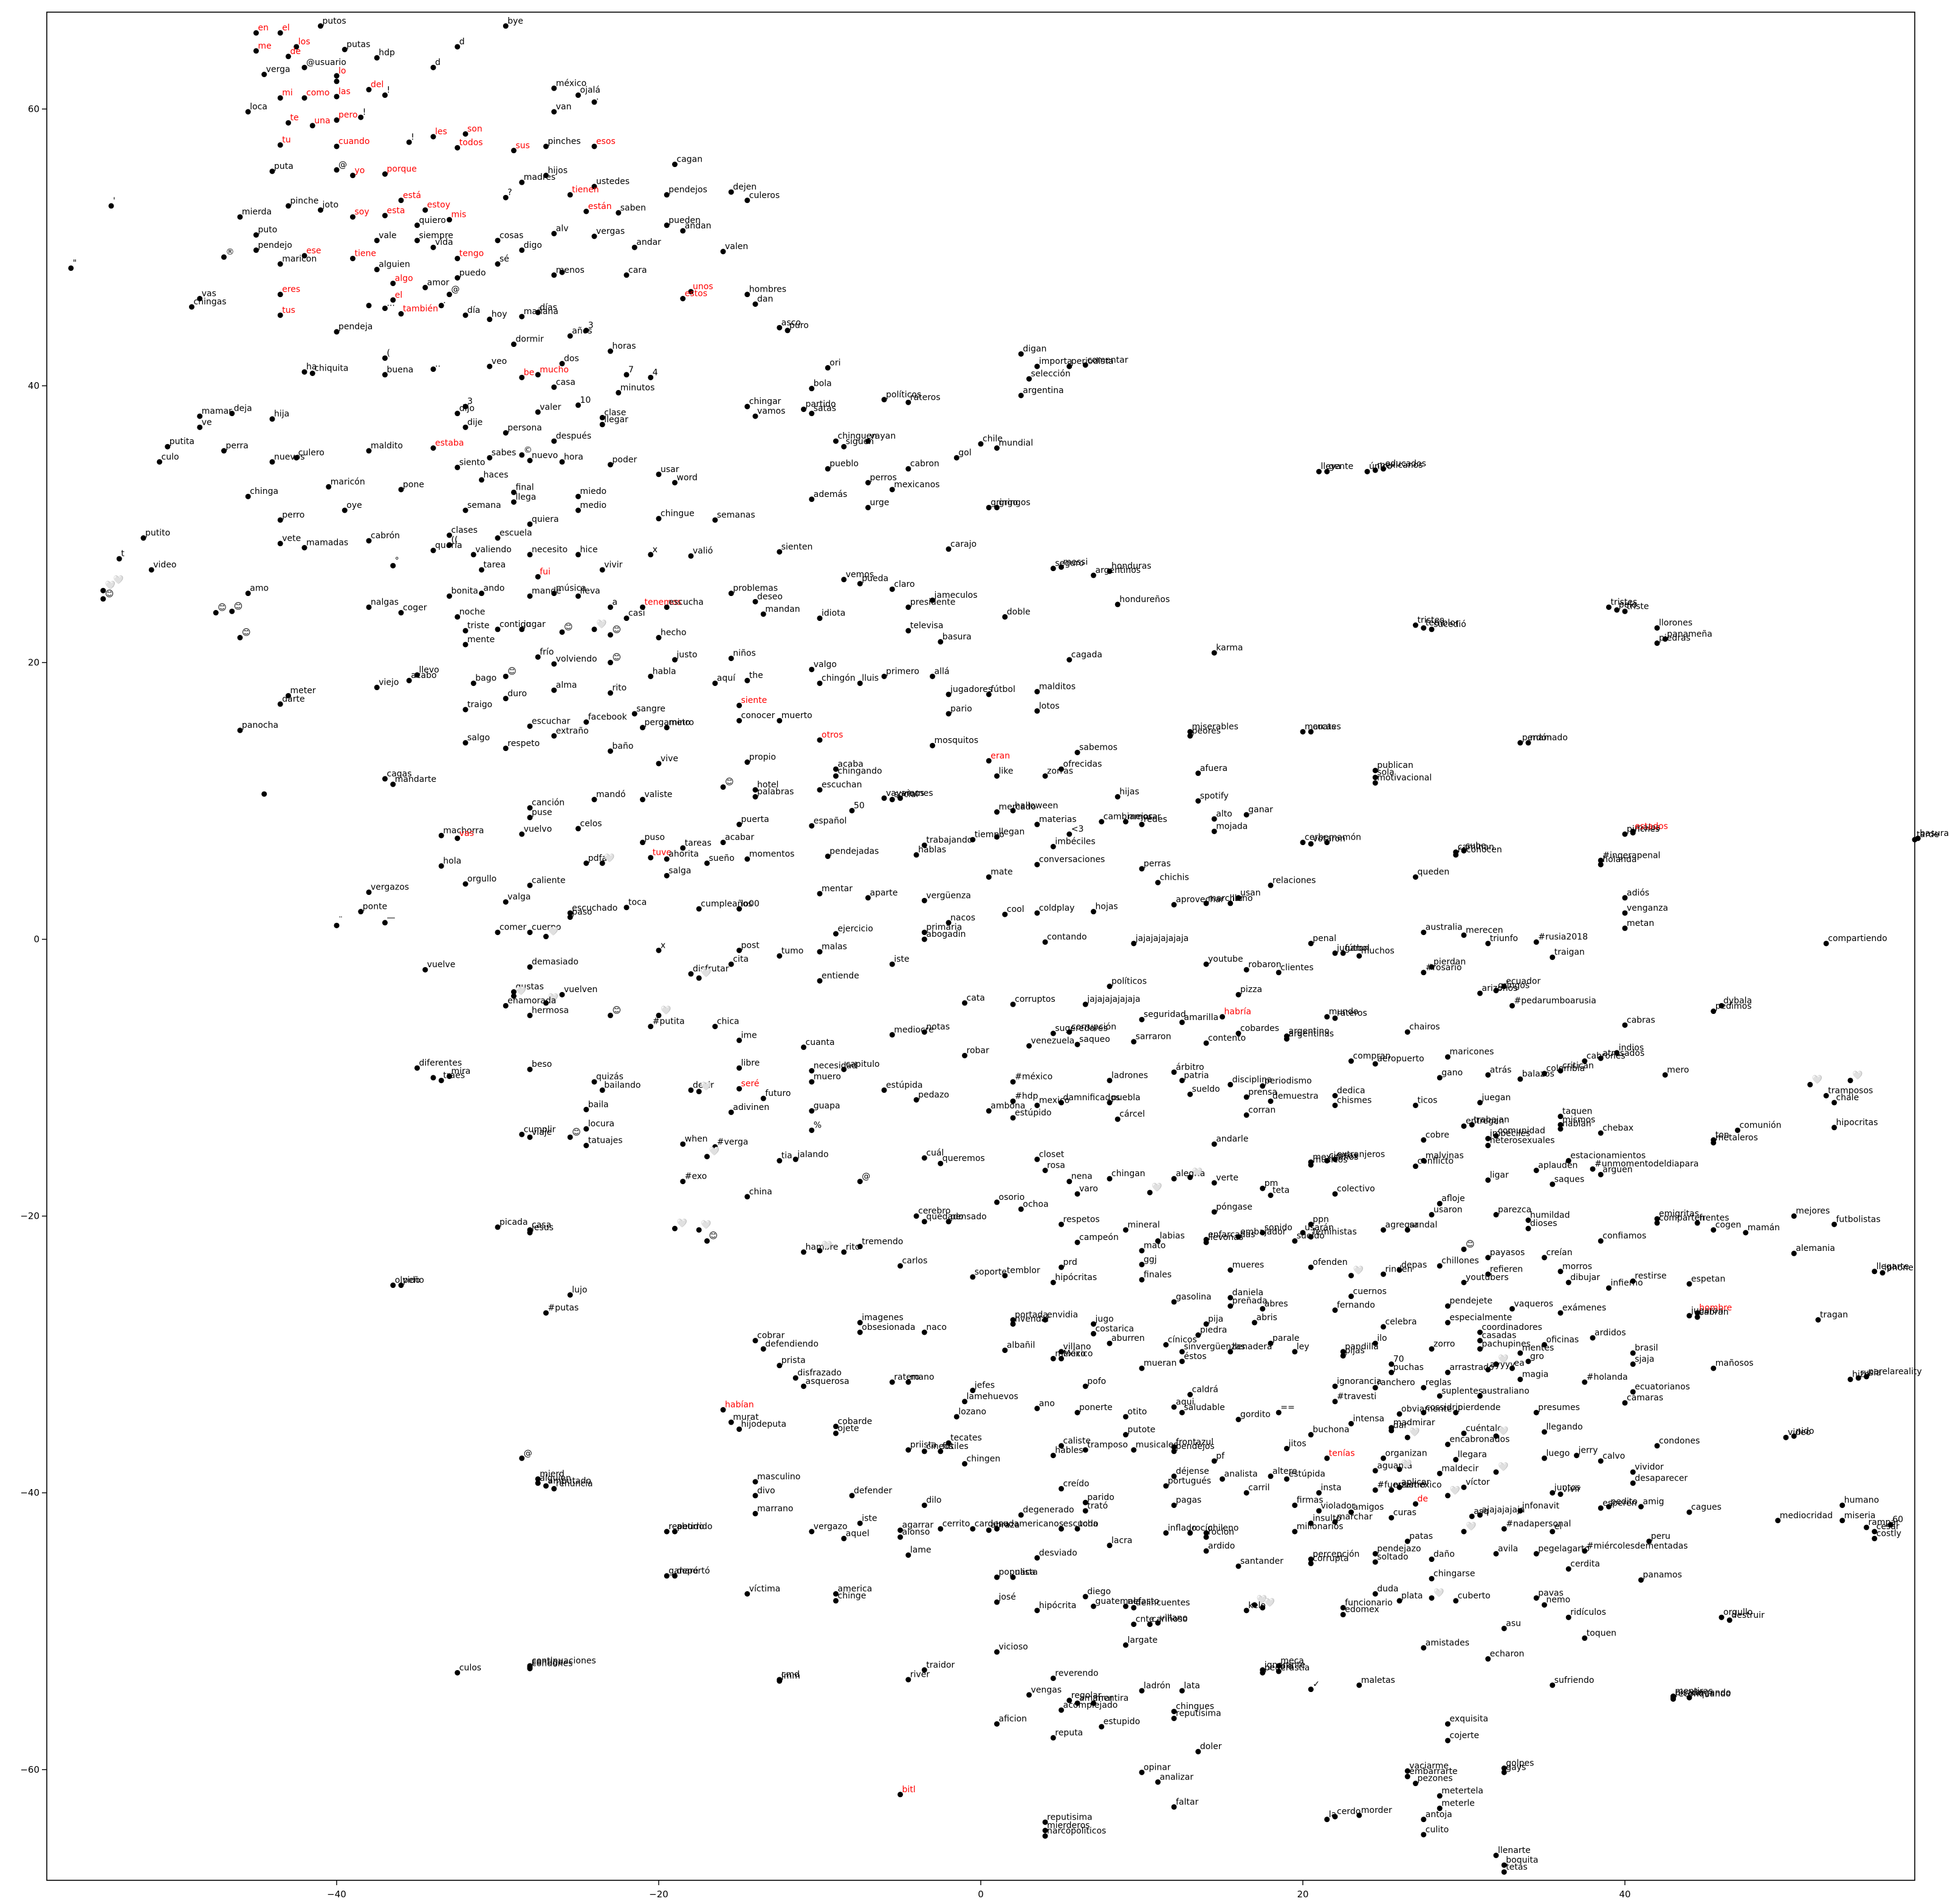  Describe the element at coordinates (1897, 1520) in the screenshot. I see `point-label: 60` at that location.